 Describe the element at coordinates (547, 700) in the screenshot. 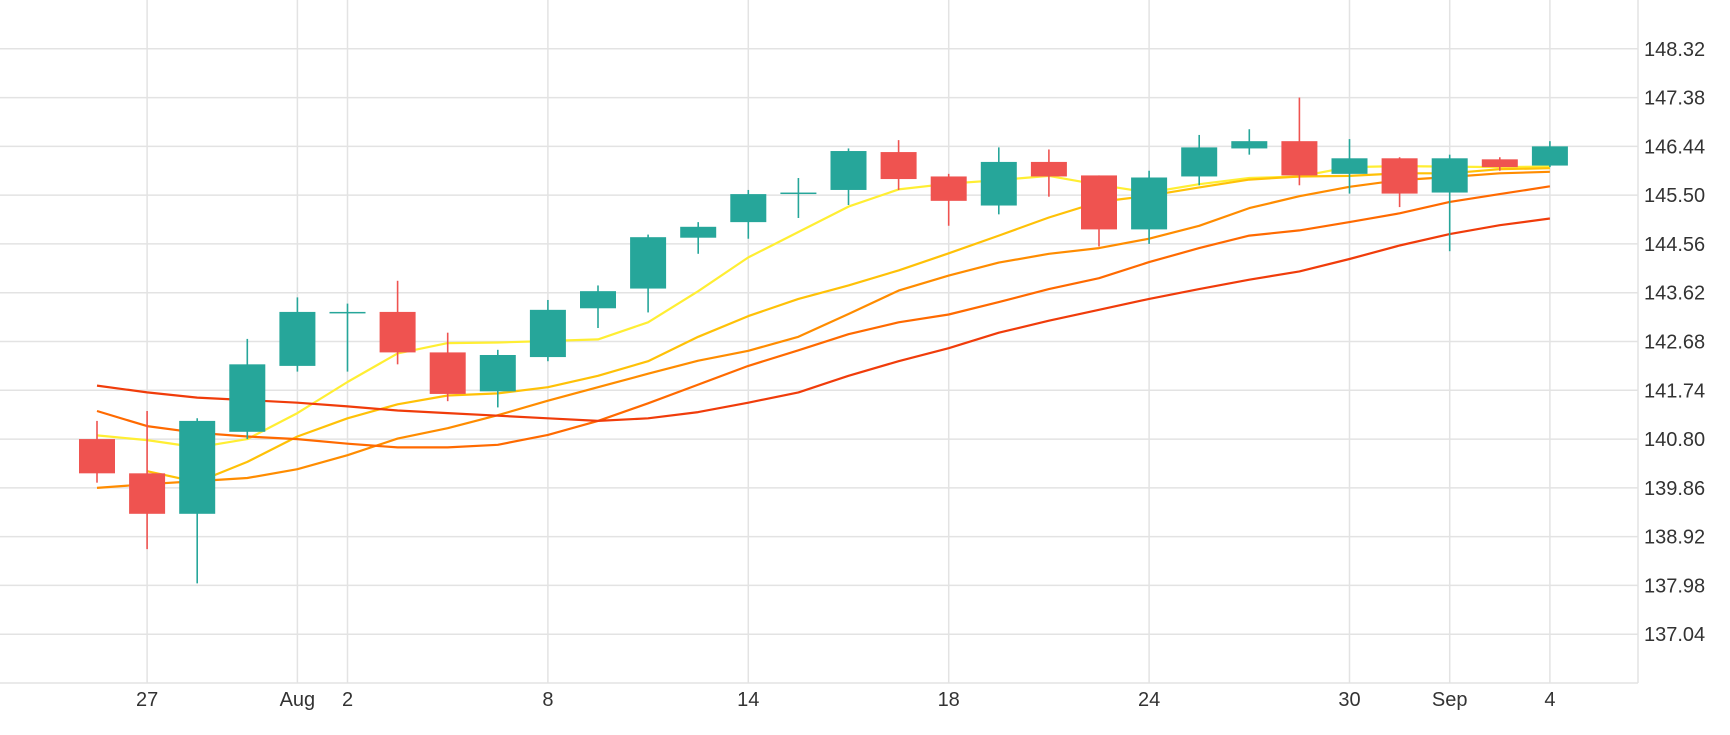

I see `x-tick-label: 8` at that location.